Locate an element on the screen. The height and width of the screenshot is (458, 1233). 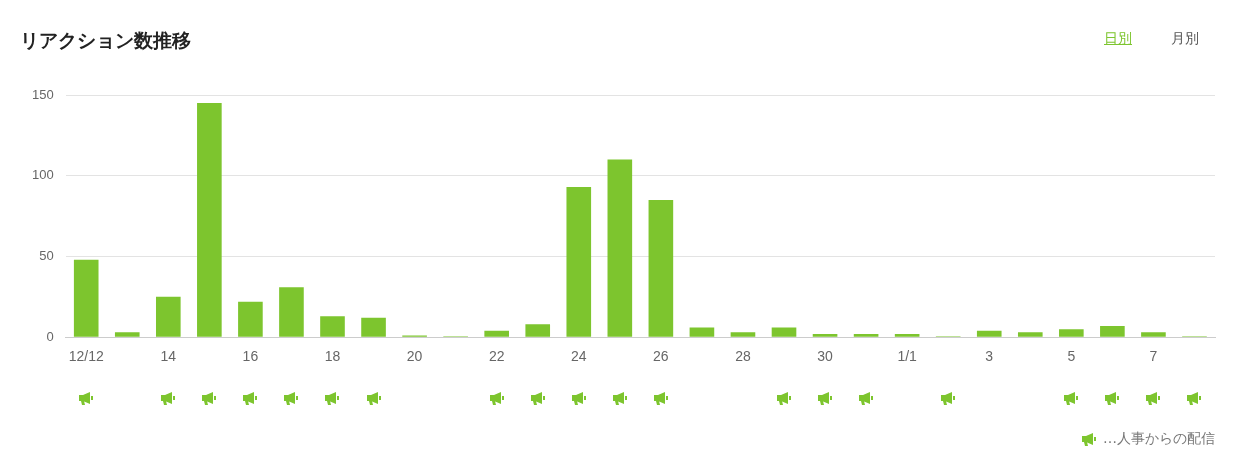
x-tick-label: 30 is located at coordinates (825, 356).